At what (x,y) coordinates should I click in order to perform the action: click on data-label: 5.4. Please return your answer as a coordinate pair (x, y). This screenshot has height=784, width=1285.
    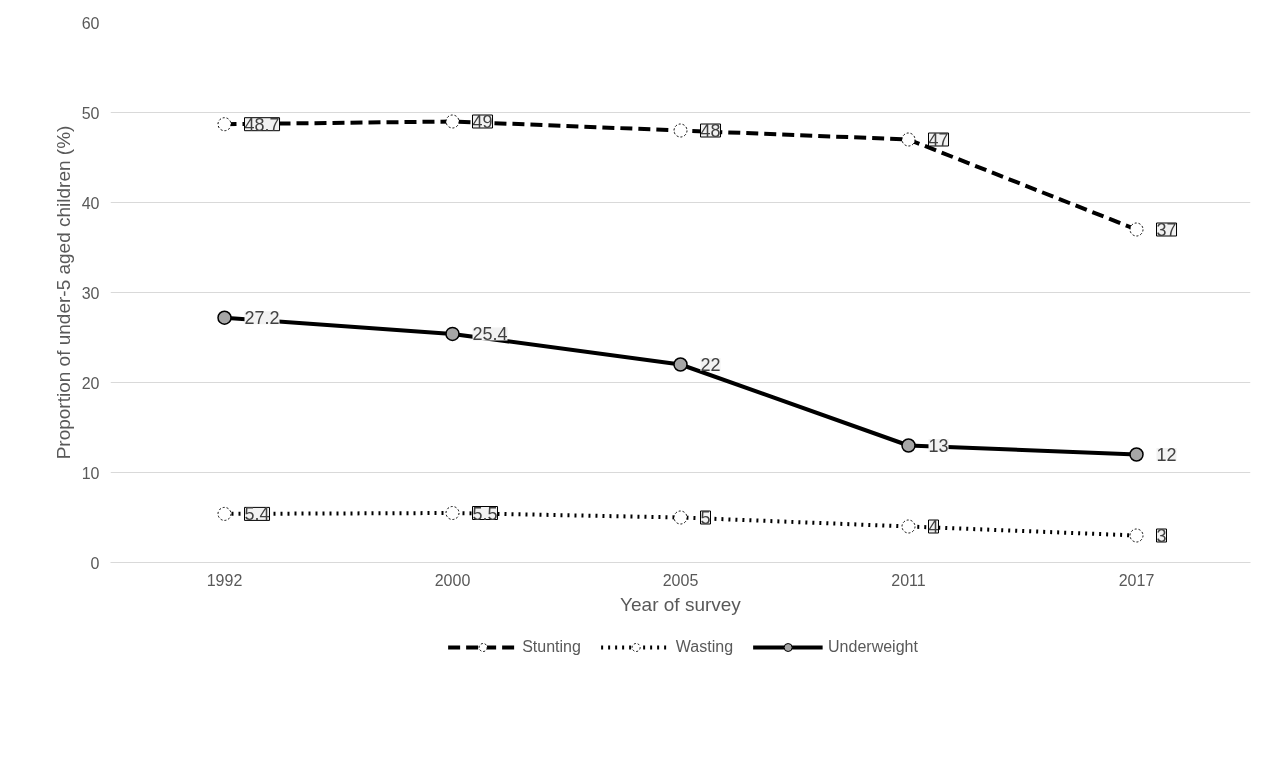
    Looking at the image, I should click on (257, 514).